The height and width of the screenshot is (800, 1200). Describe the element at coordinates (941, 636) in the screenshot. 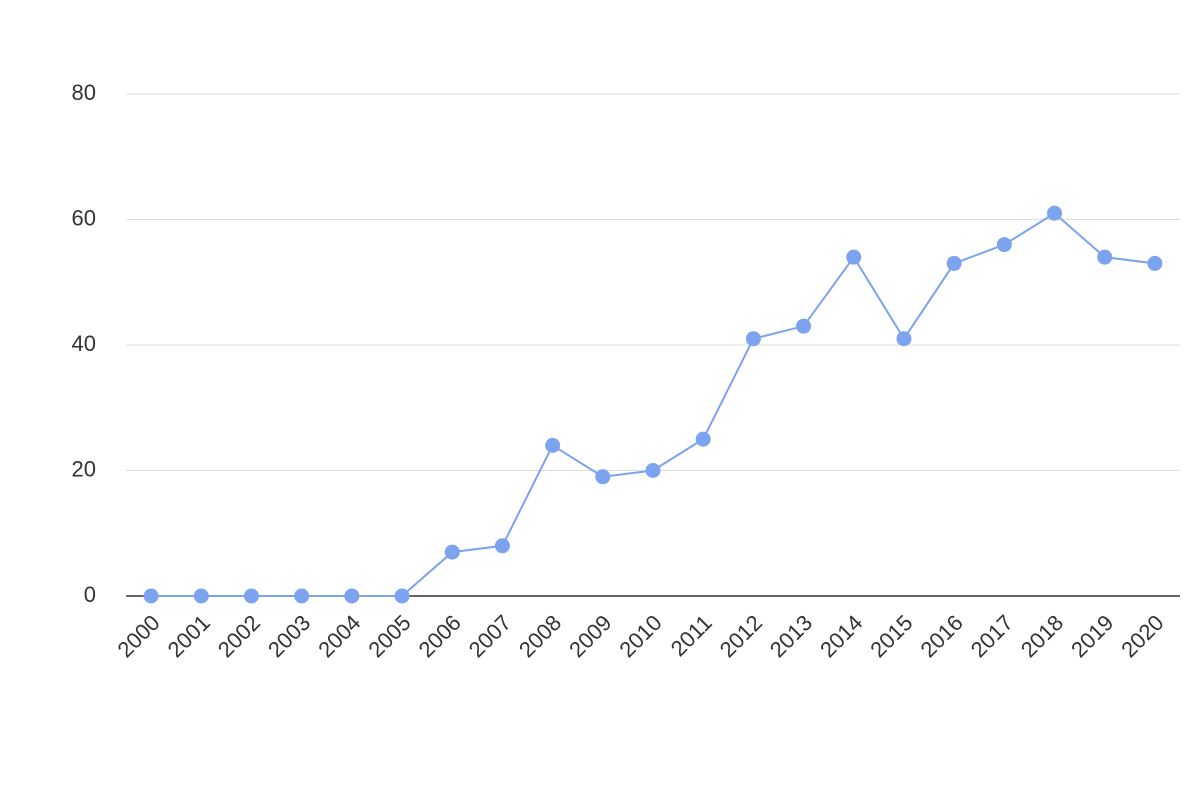

I see `x-tick-label: 2016` at that location.